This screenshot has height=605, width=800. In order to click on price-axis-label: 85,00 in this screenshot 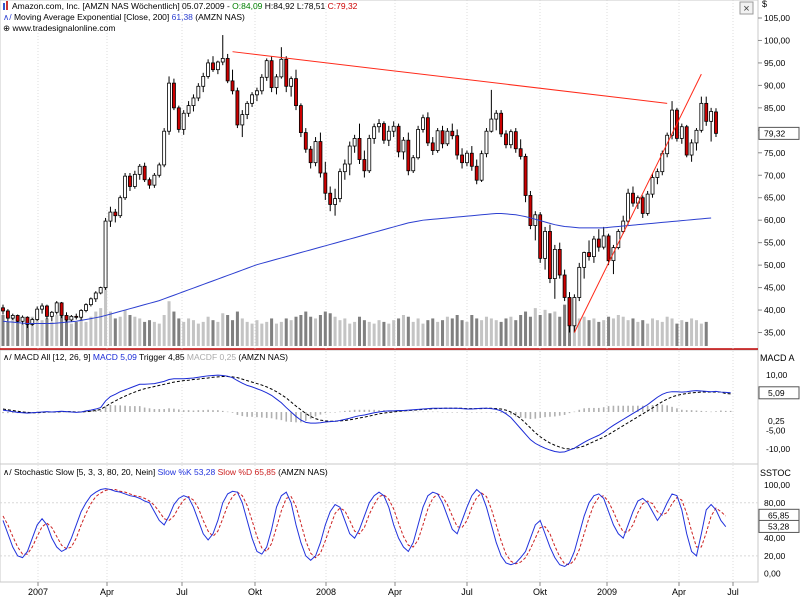, I will do `click(775, 108)`.